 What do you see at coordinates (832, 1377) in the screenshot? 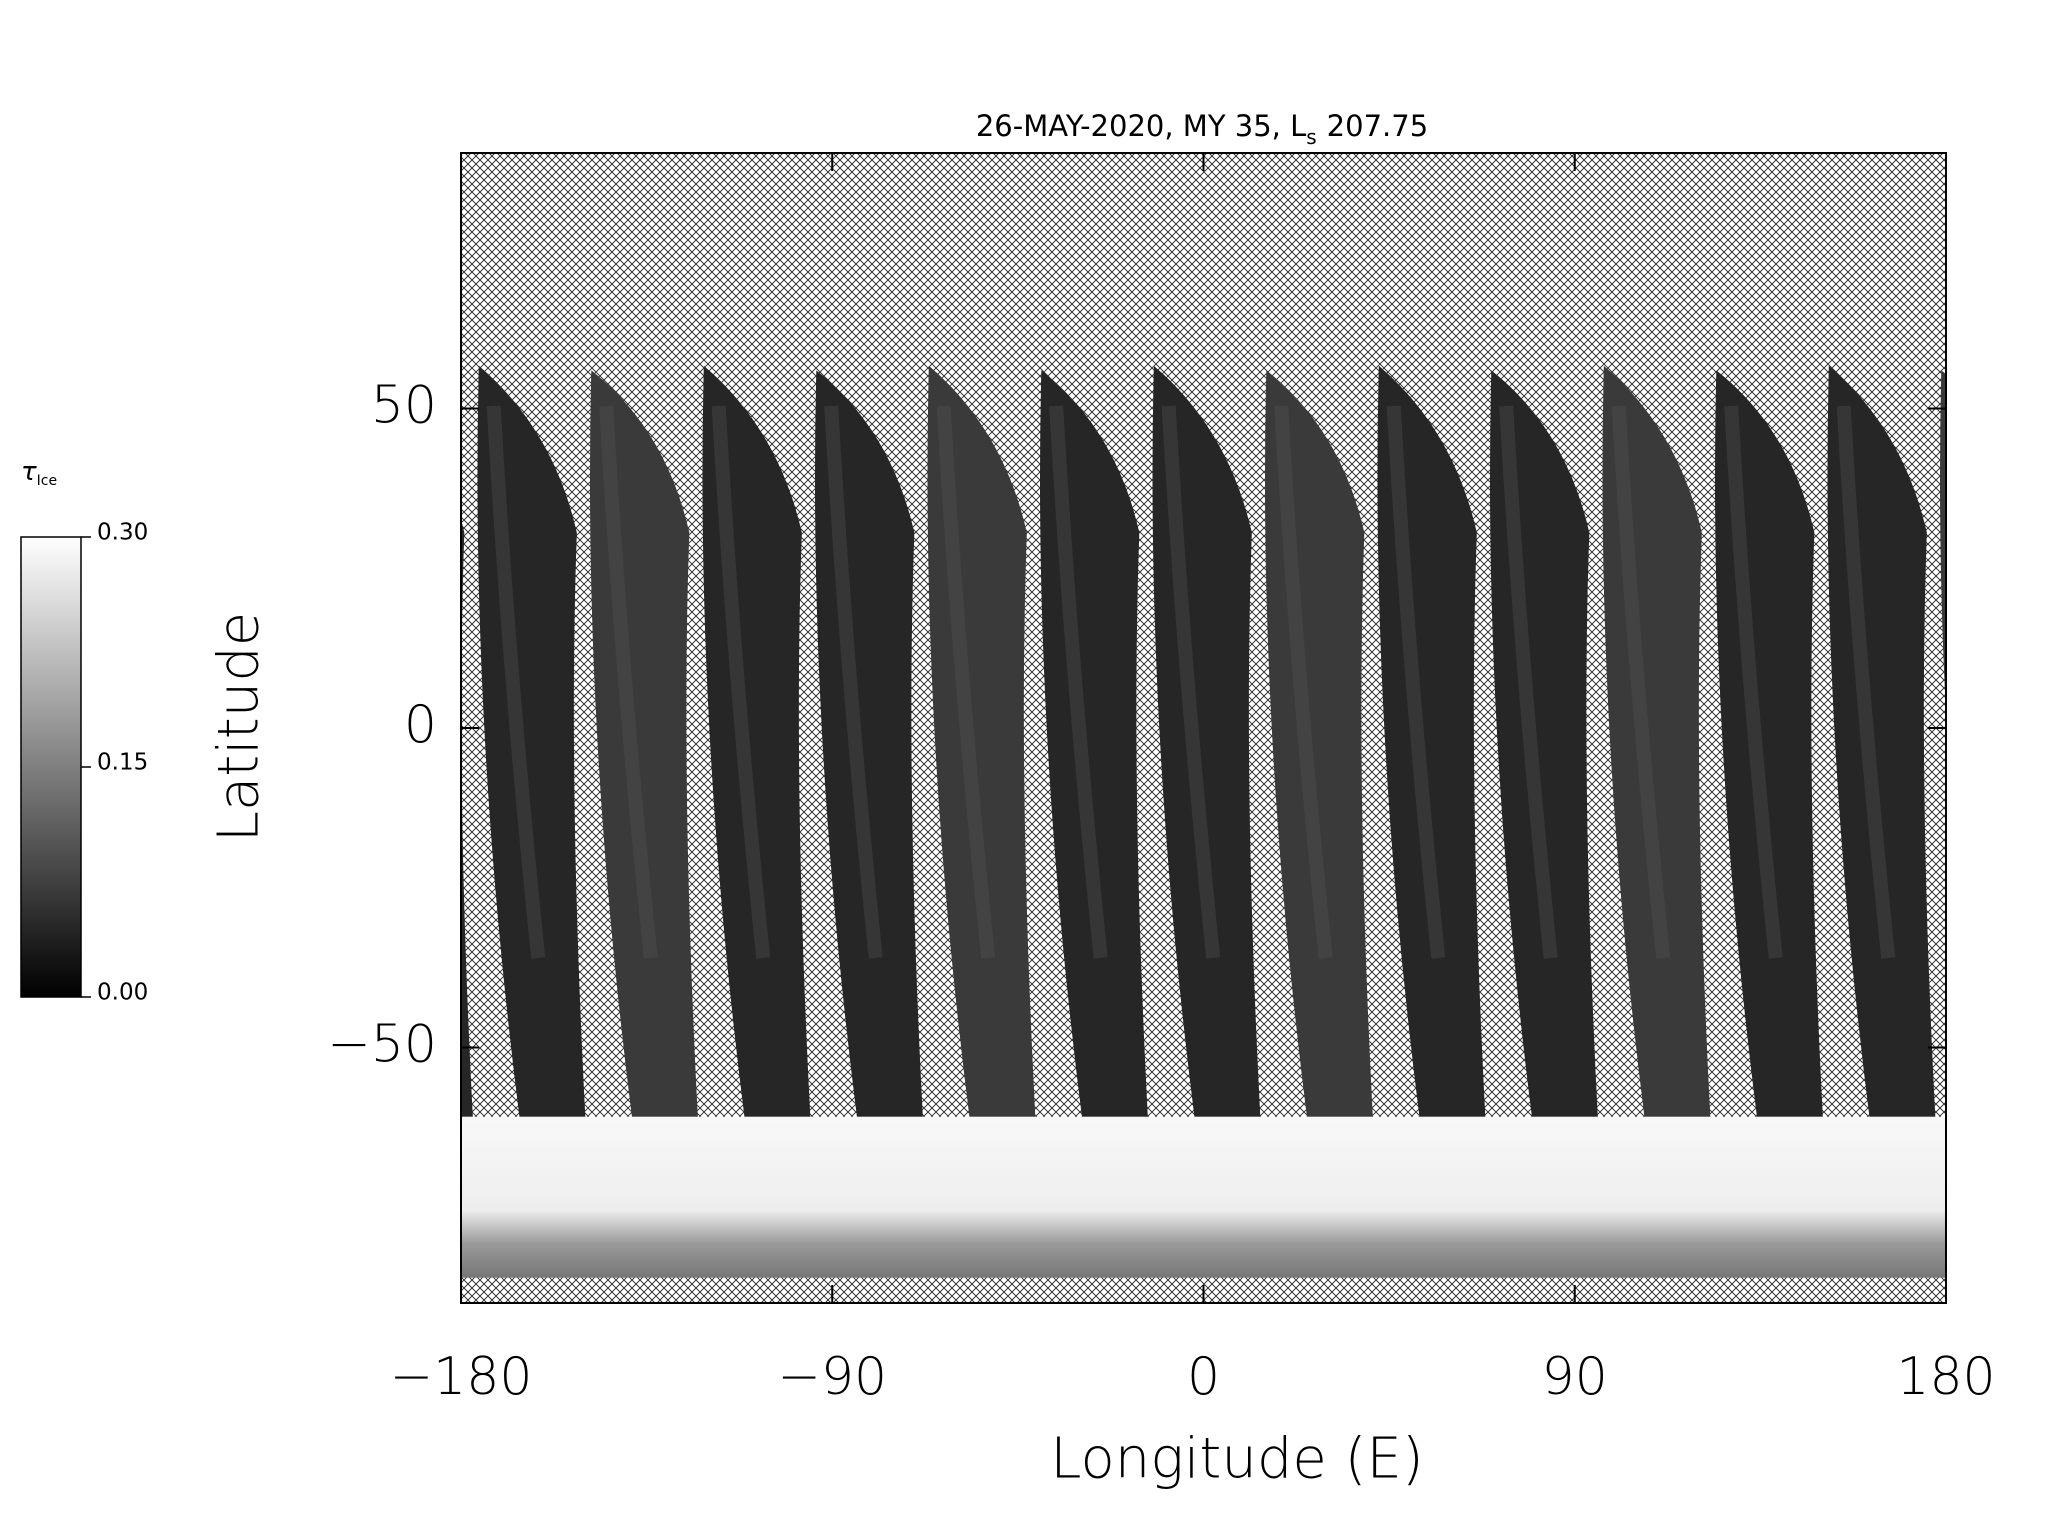
I see `x-tick-label: −90` at bounding box center [832, 1377].